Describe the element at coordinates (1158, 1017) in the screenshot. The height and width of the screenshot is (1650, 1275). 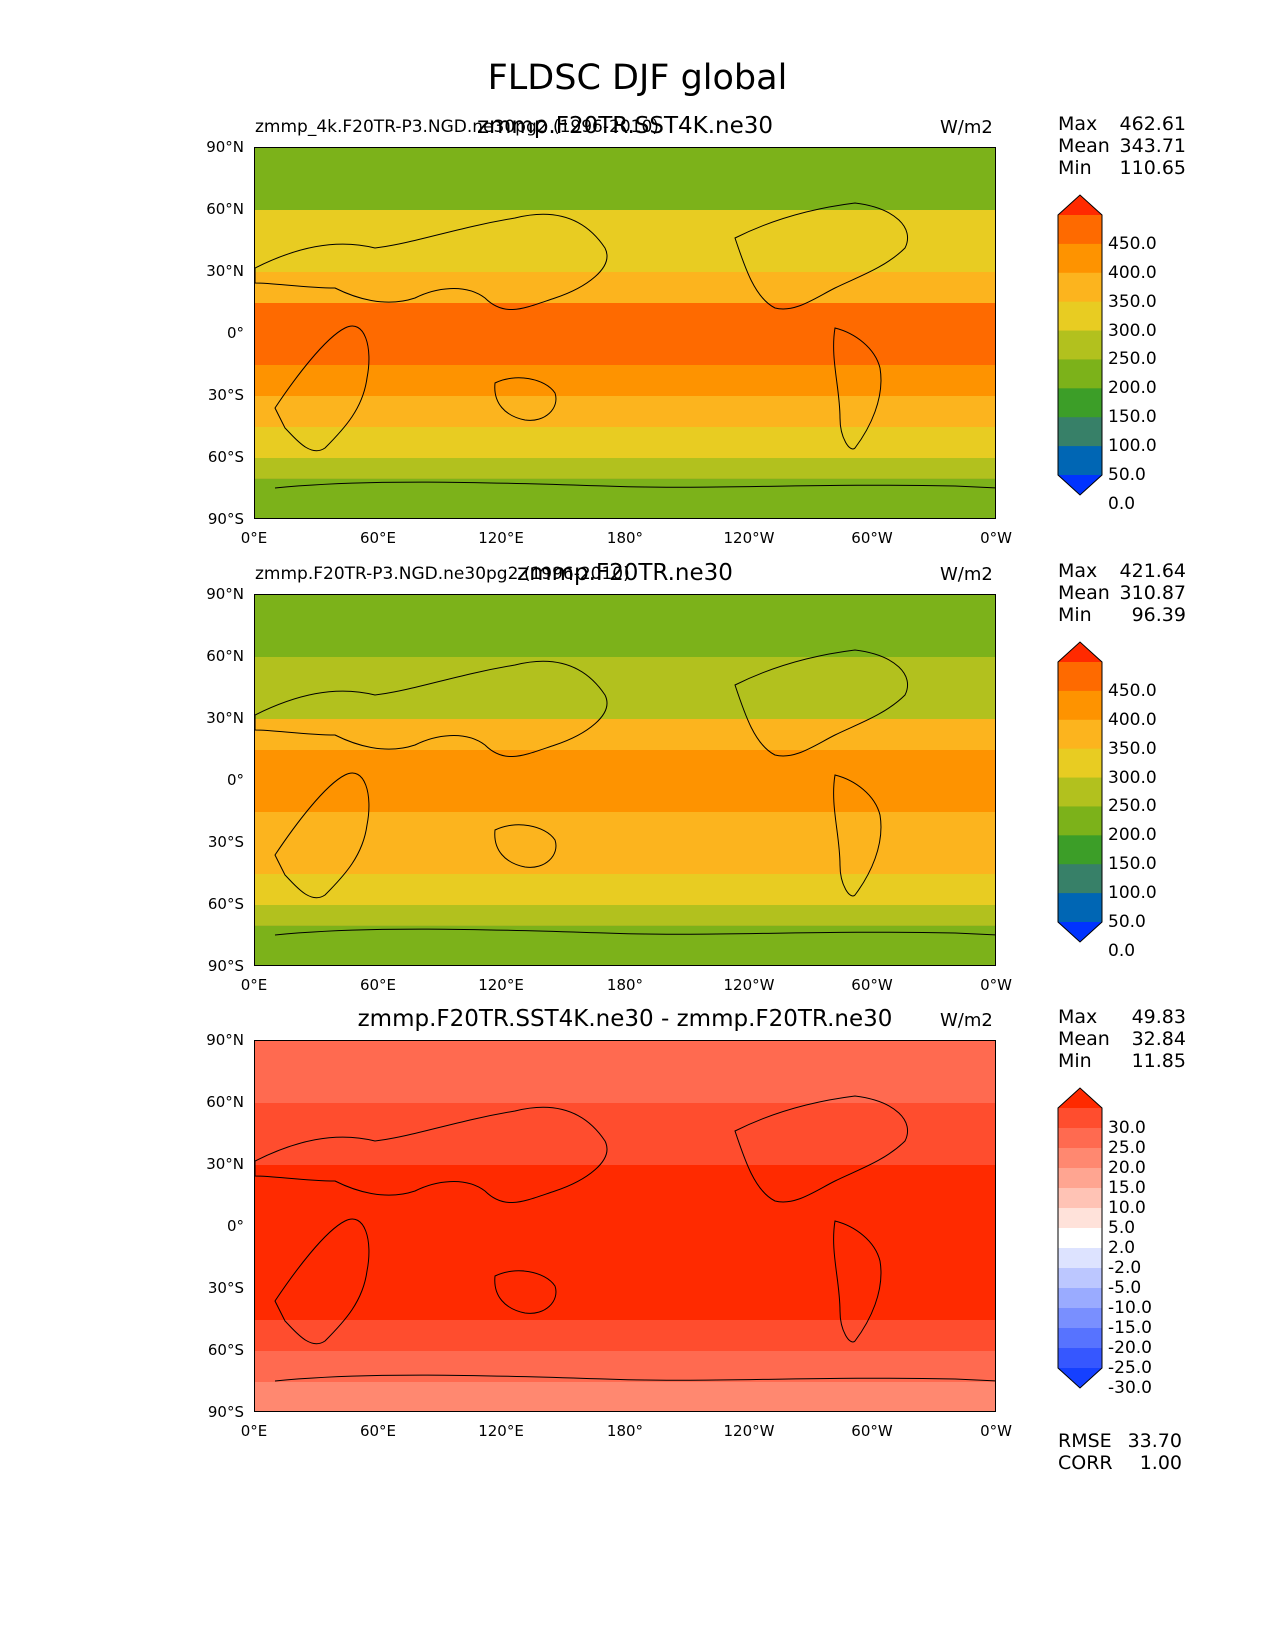
I see `stats-value: 49.83` at that location.